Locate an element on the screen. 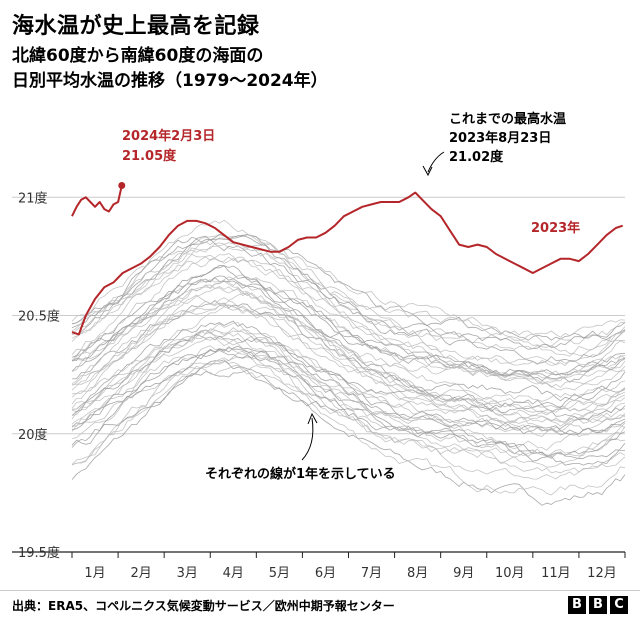  y-tick-label: 20.5度 is located at coordinates (39, 317).